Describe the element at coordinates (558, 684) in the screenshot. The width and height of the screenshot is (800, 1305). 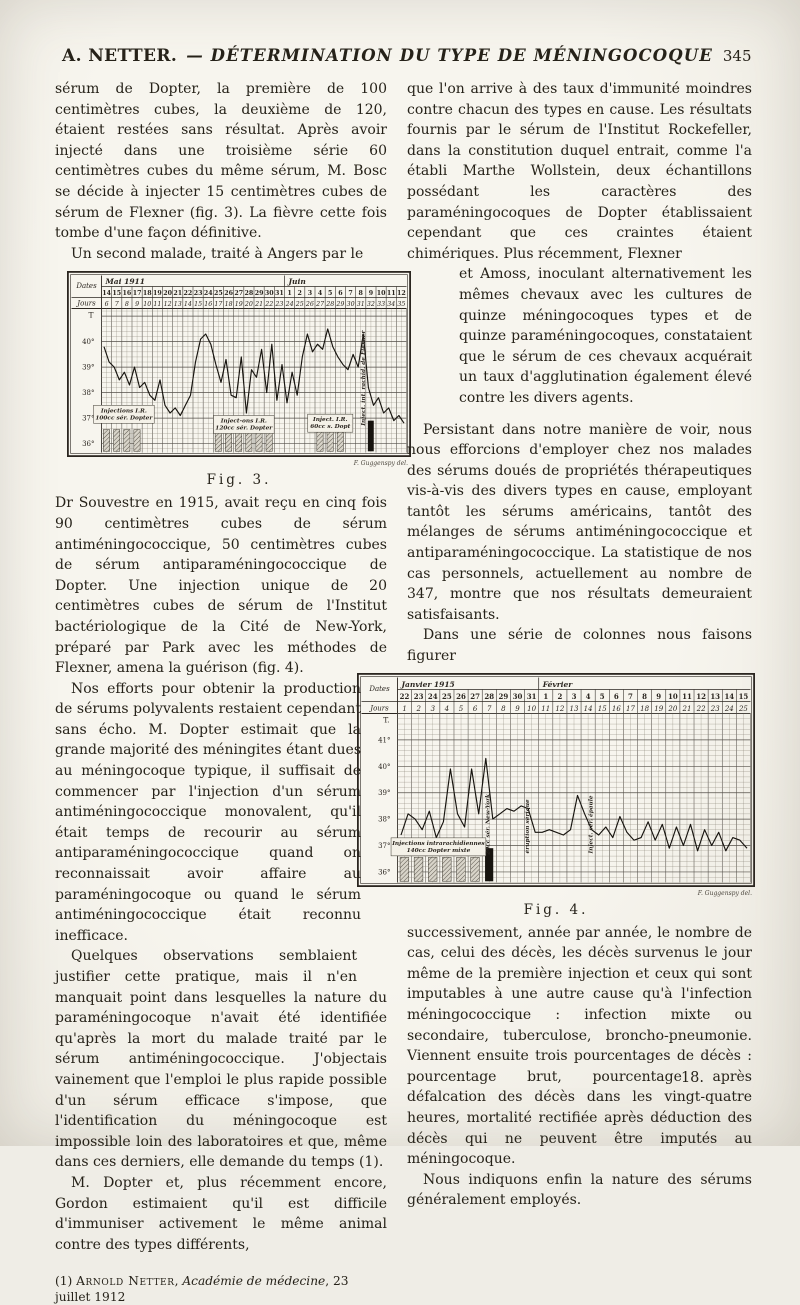
I see `svg-text: Février` at that location.